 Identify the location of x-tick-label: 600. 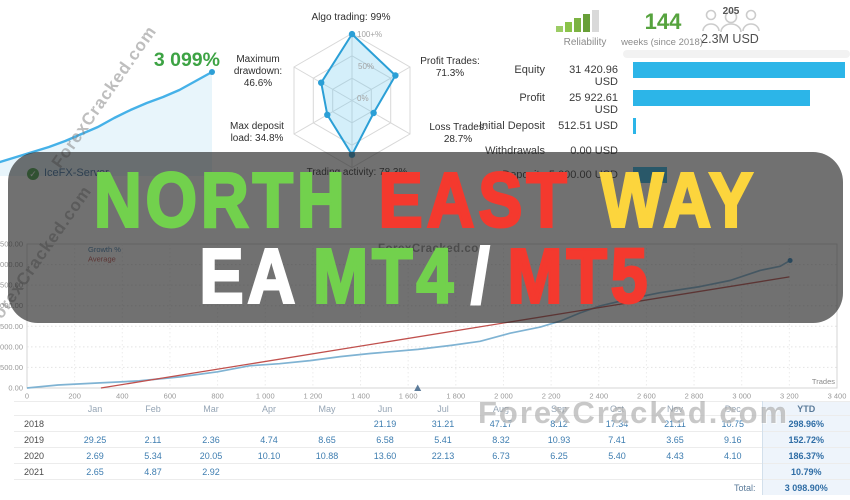
(170, 396).